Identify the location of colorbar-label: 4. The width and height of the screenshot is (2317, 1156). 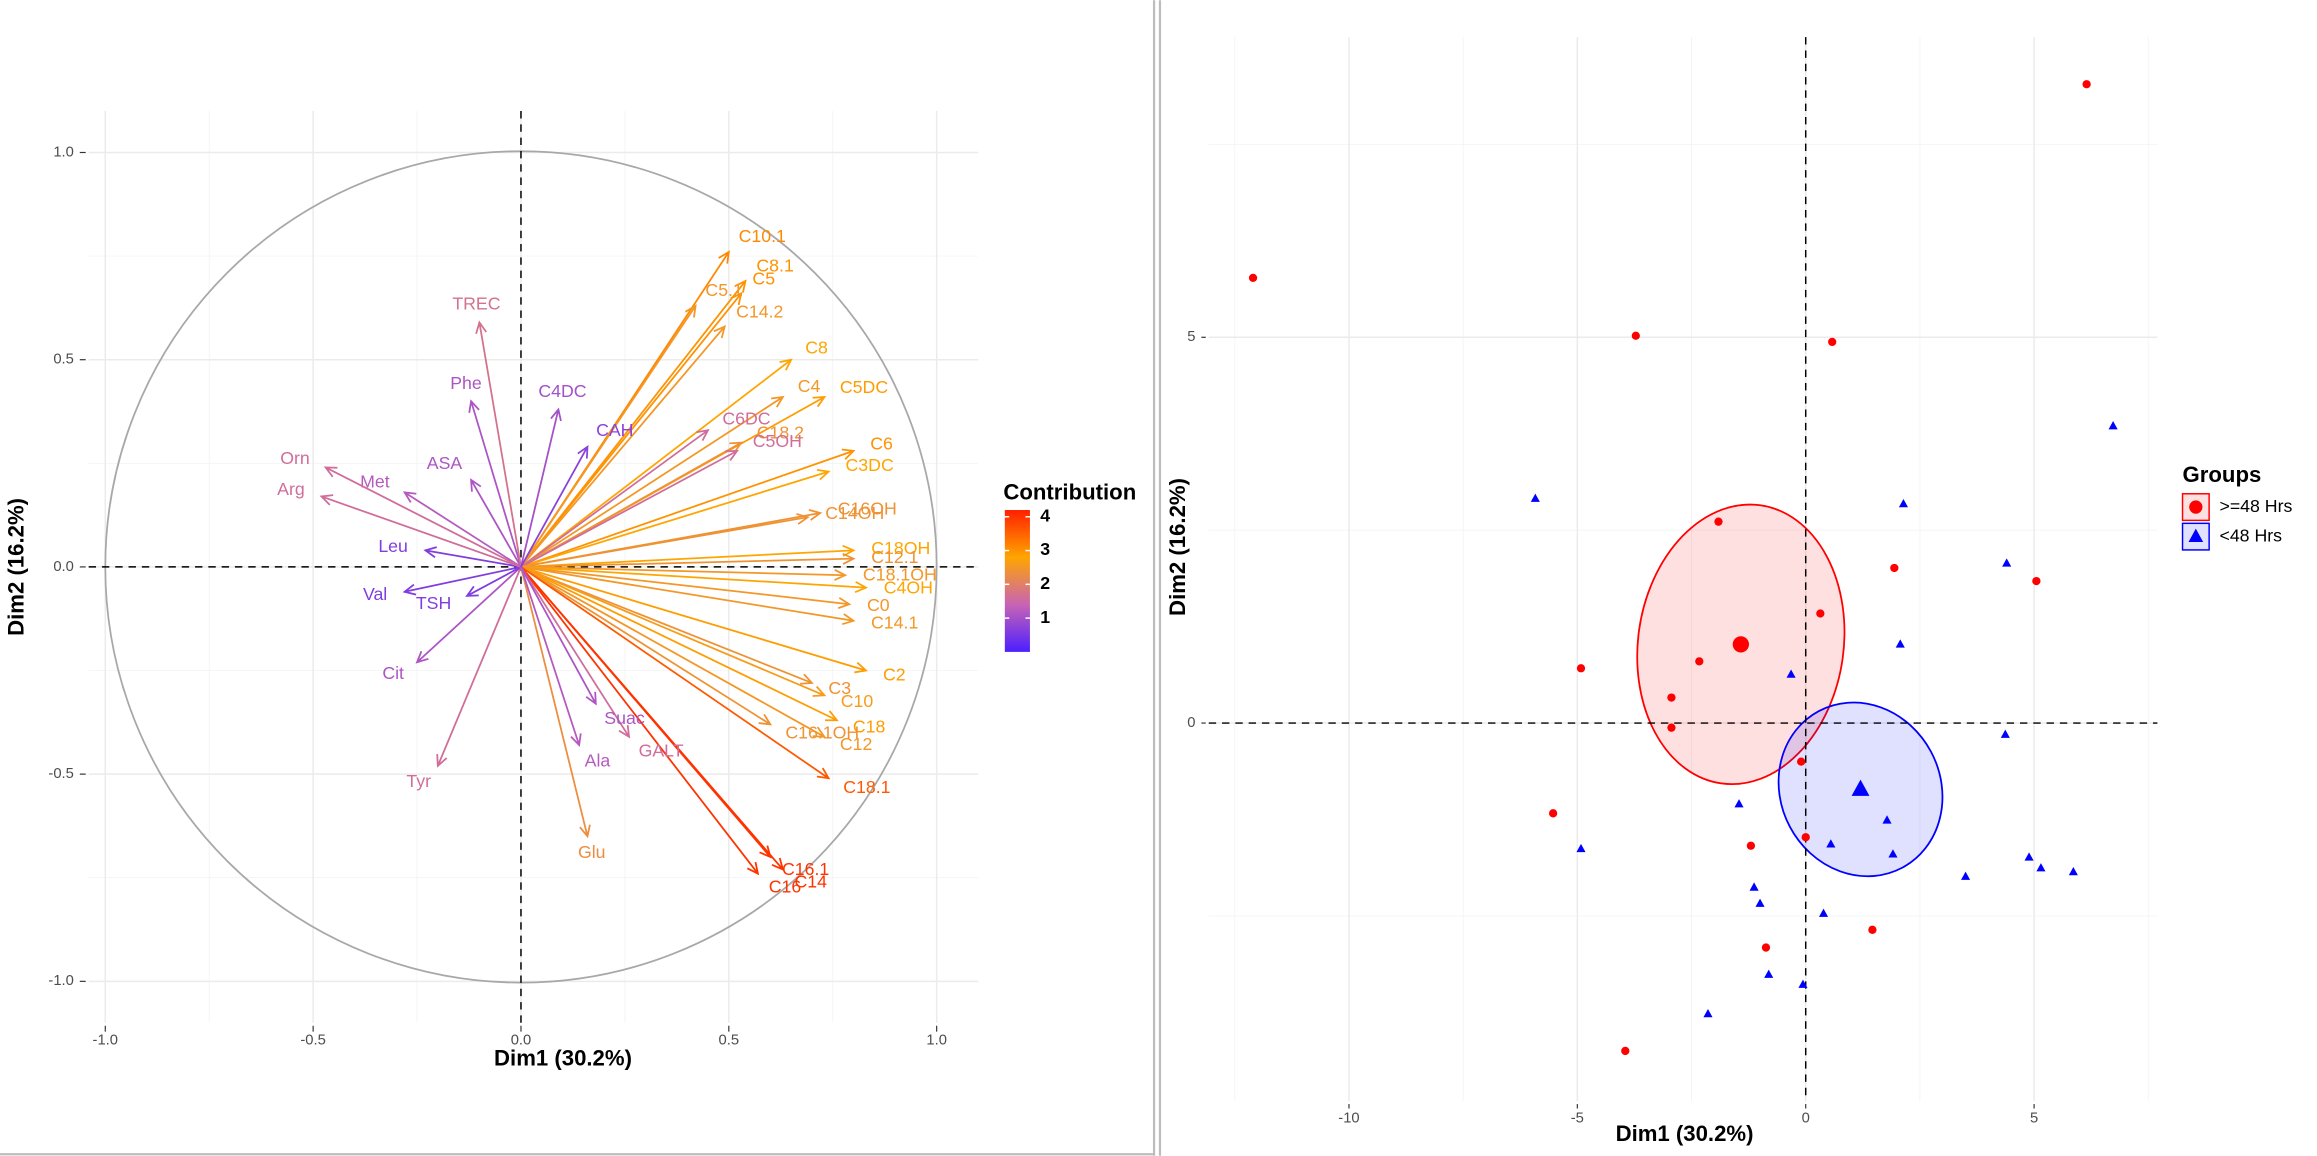
(1045, 515).